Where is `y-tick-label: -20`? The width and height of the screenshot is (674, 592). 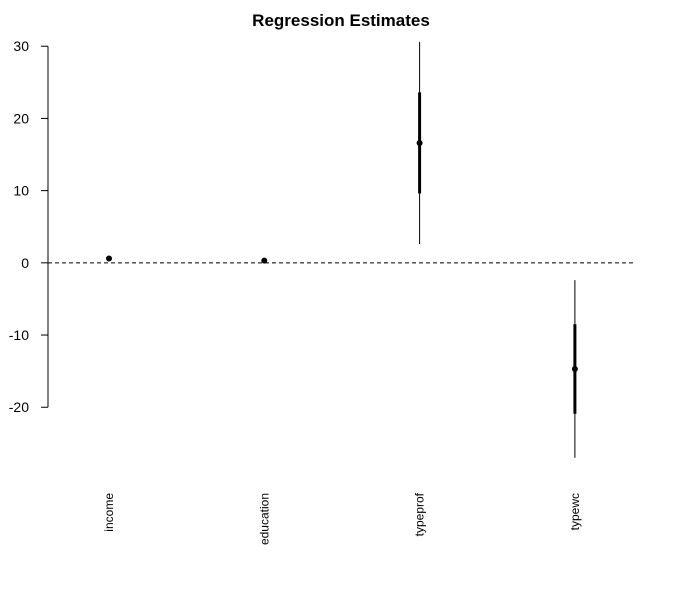 y-tick-label: -20 is located at coordinates (19, 407).